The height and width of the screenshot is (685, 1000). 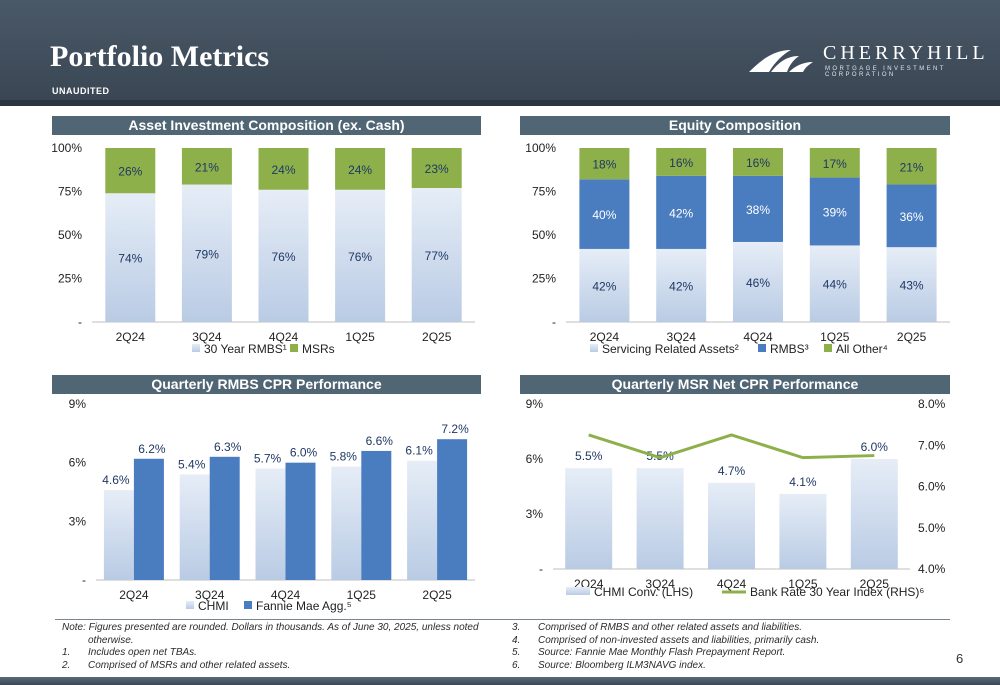 I want to click on asset-data-label: 26%, so click(x=130, y=172).